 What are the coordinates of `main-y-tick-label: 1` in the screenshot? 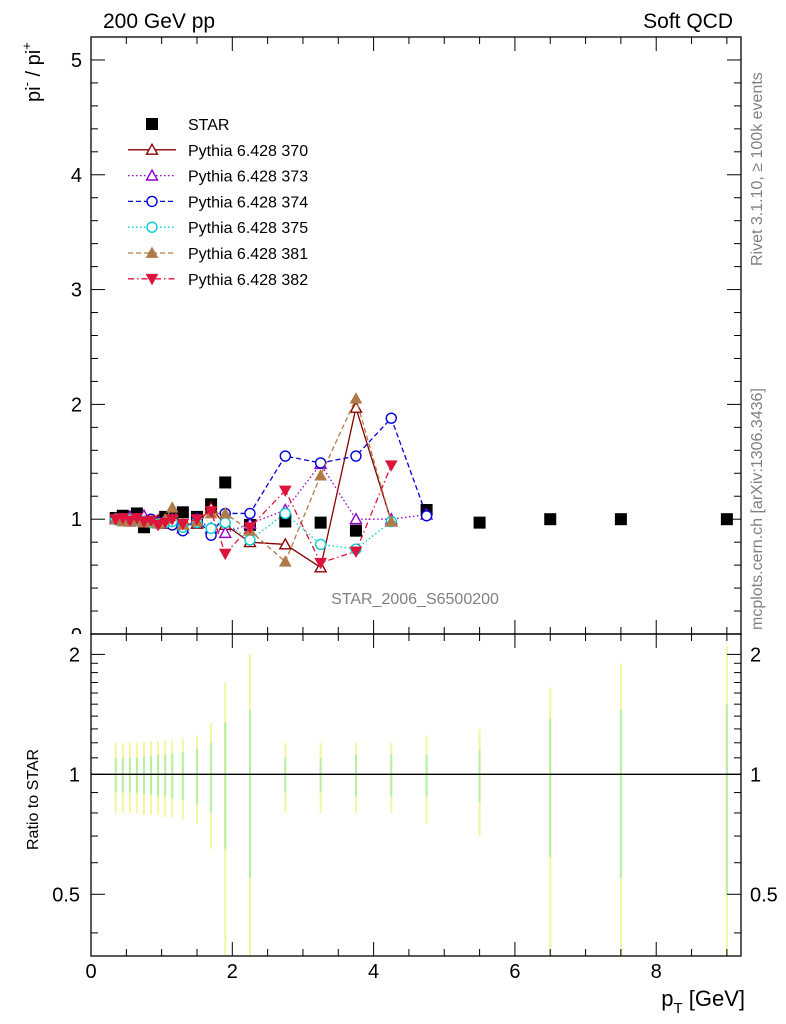 It's located at (76, 520).